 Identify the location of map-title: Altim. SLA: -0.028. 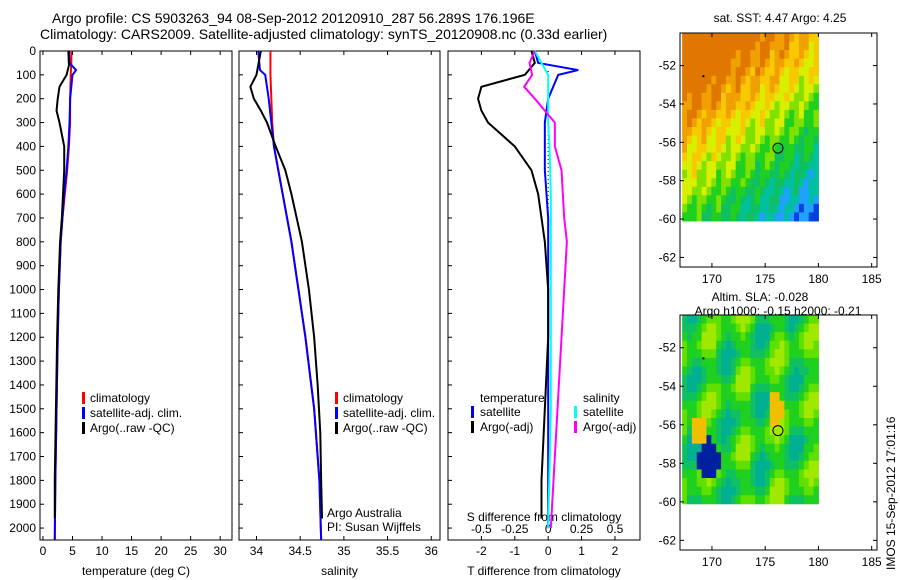
(760, 297).